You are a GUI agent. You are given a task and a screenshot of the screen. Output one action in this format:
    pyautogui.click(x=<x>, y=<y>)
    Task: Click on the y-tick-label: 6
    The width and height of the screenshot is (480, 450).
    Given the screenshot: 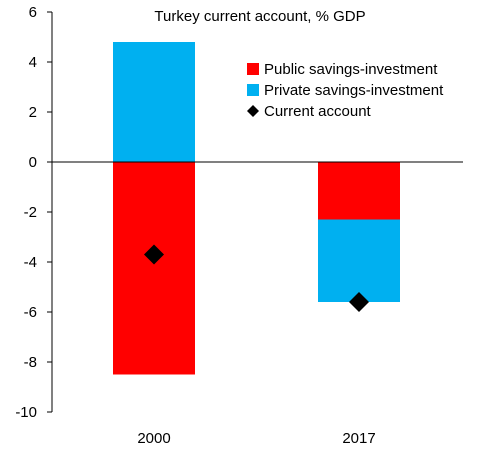 What is the action you would take?
    pyautogui.click(x=33, y=12)
    